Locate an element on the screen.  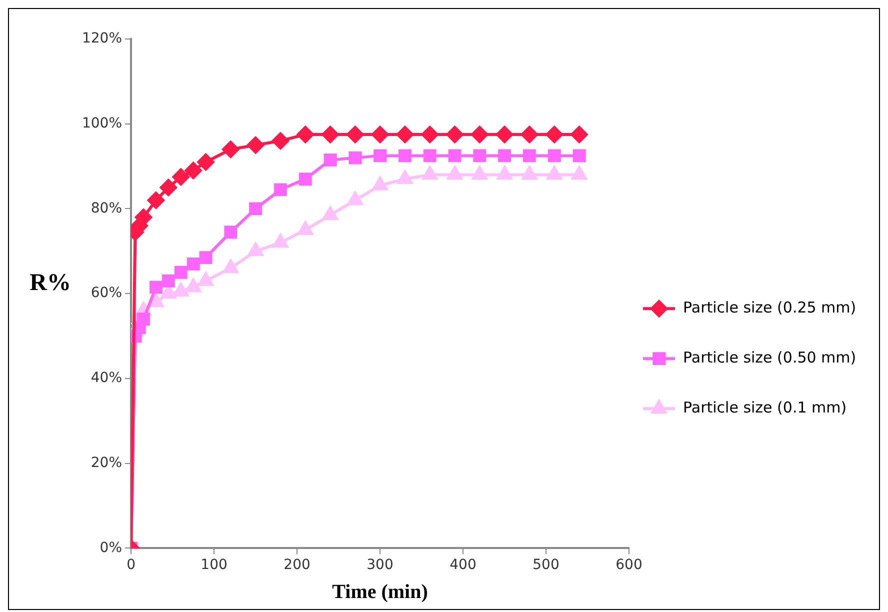
x-tick-label: 500 is located at coordinates (546, 565).